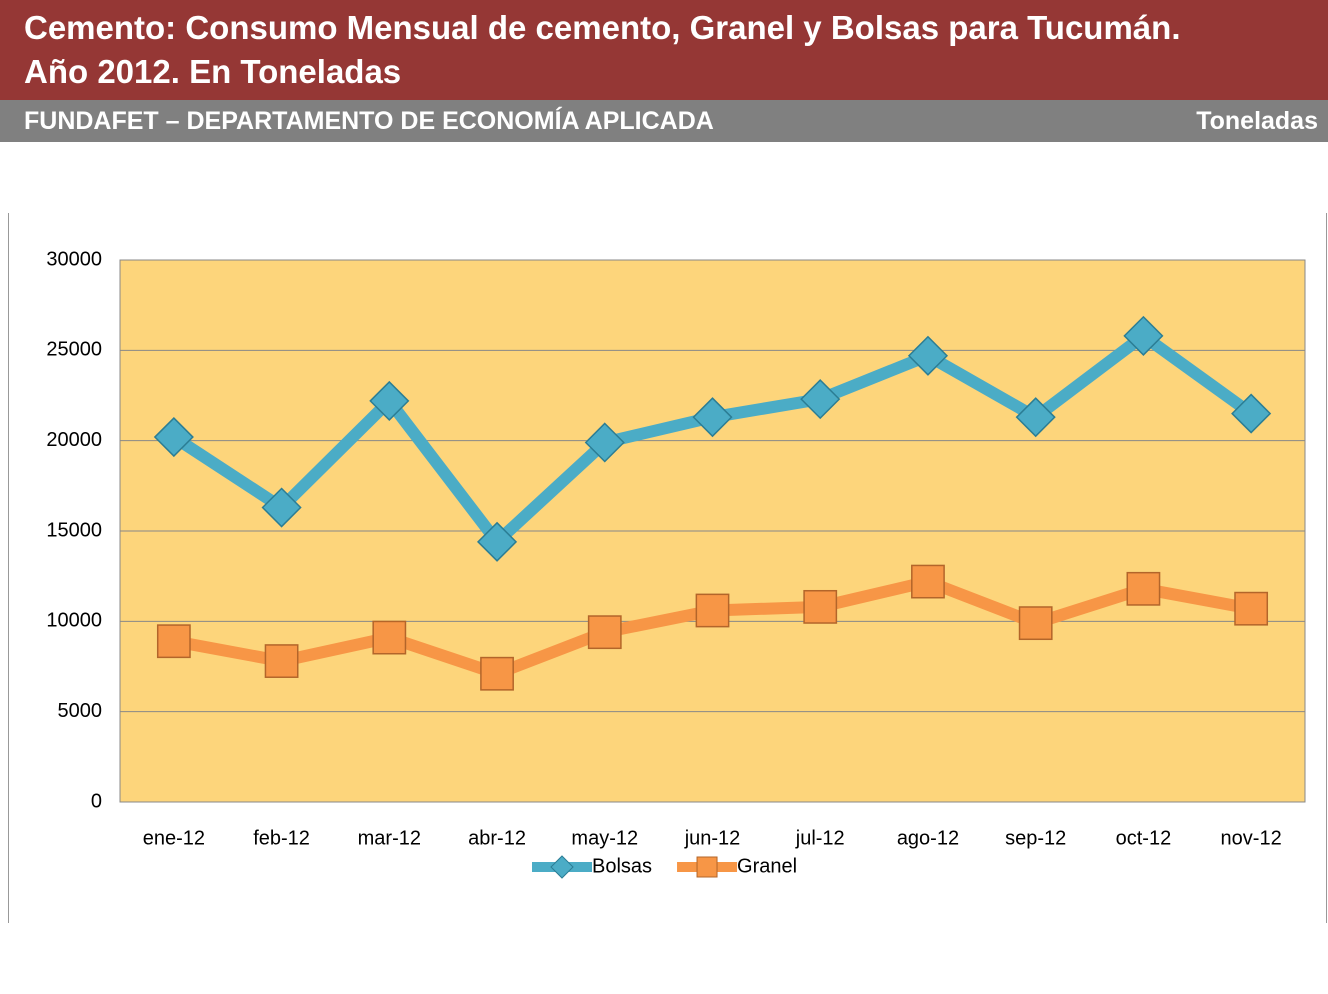  I want to click on legend-label: Granel, so click(767, 866).